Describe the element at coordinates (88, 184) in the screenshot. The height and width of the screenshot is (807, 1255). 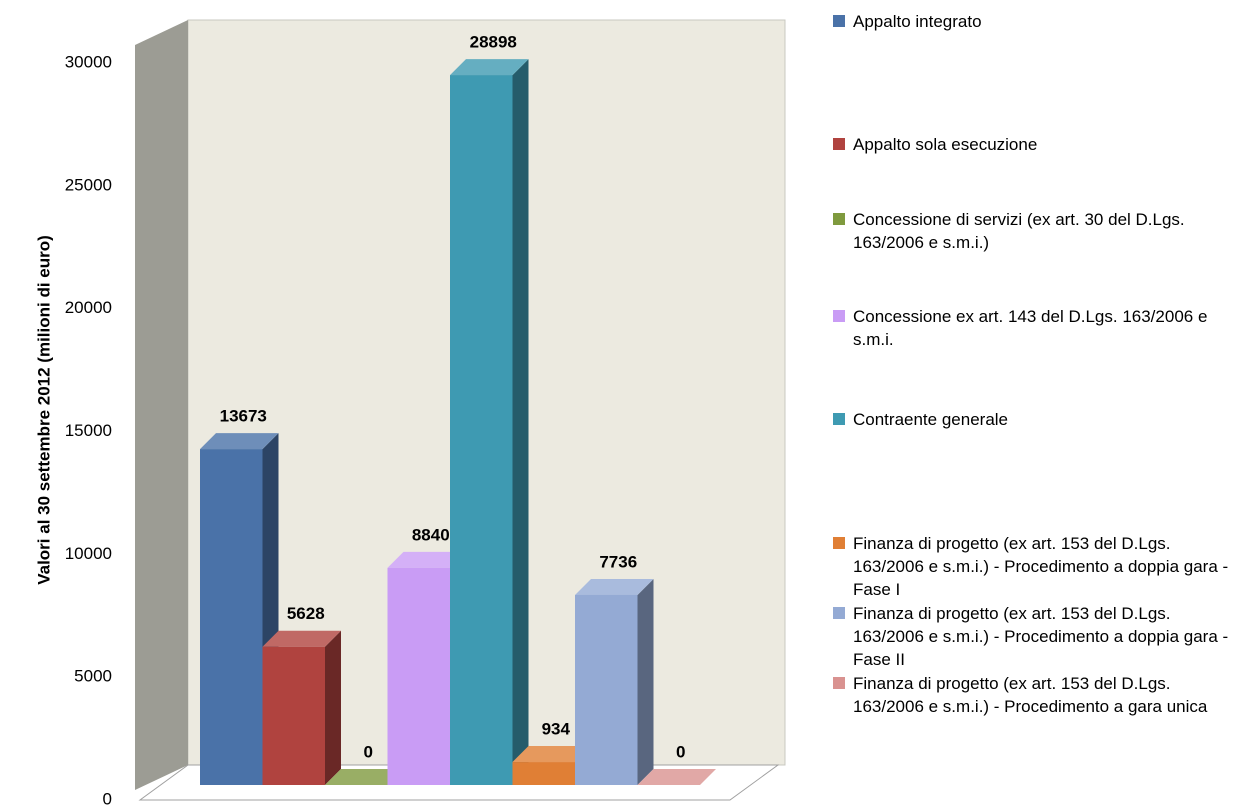
I see `y-tick-label: 25000` at that location.